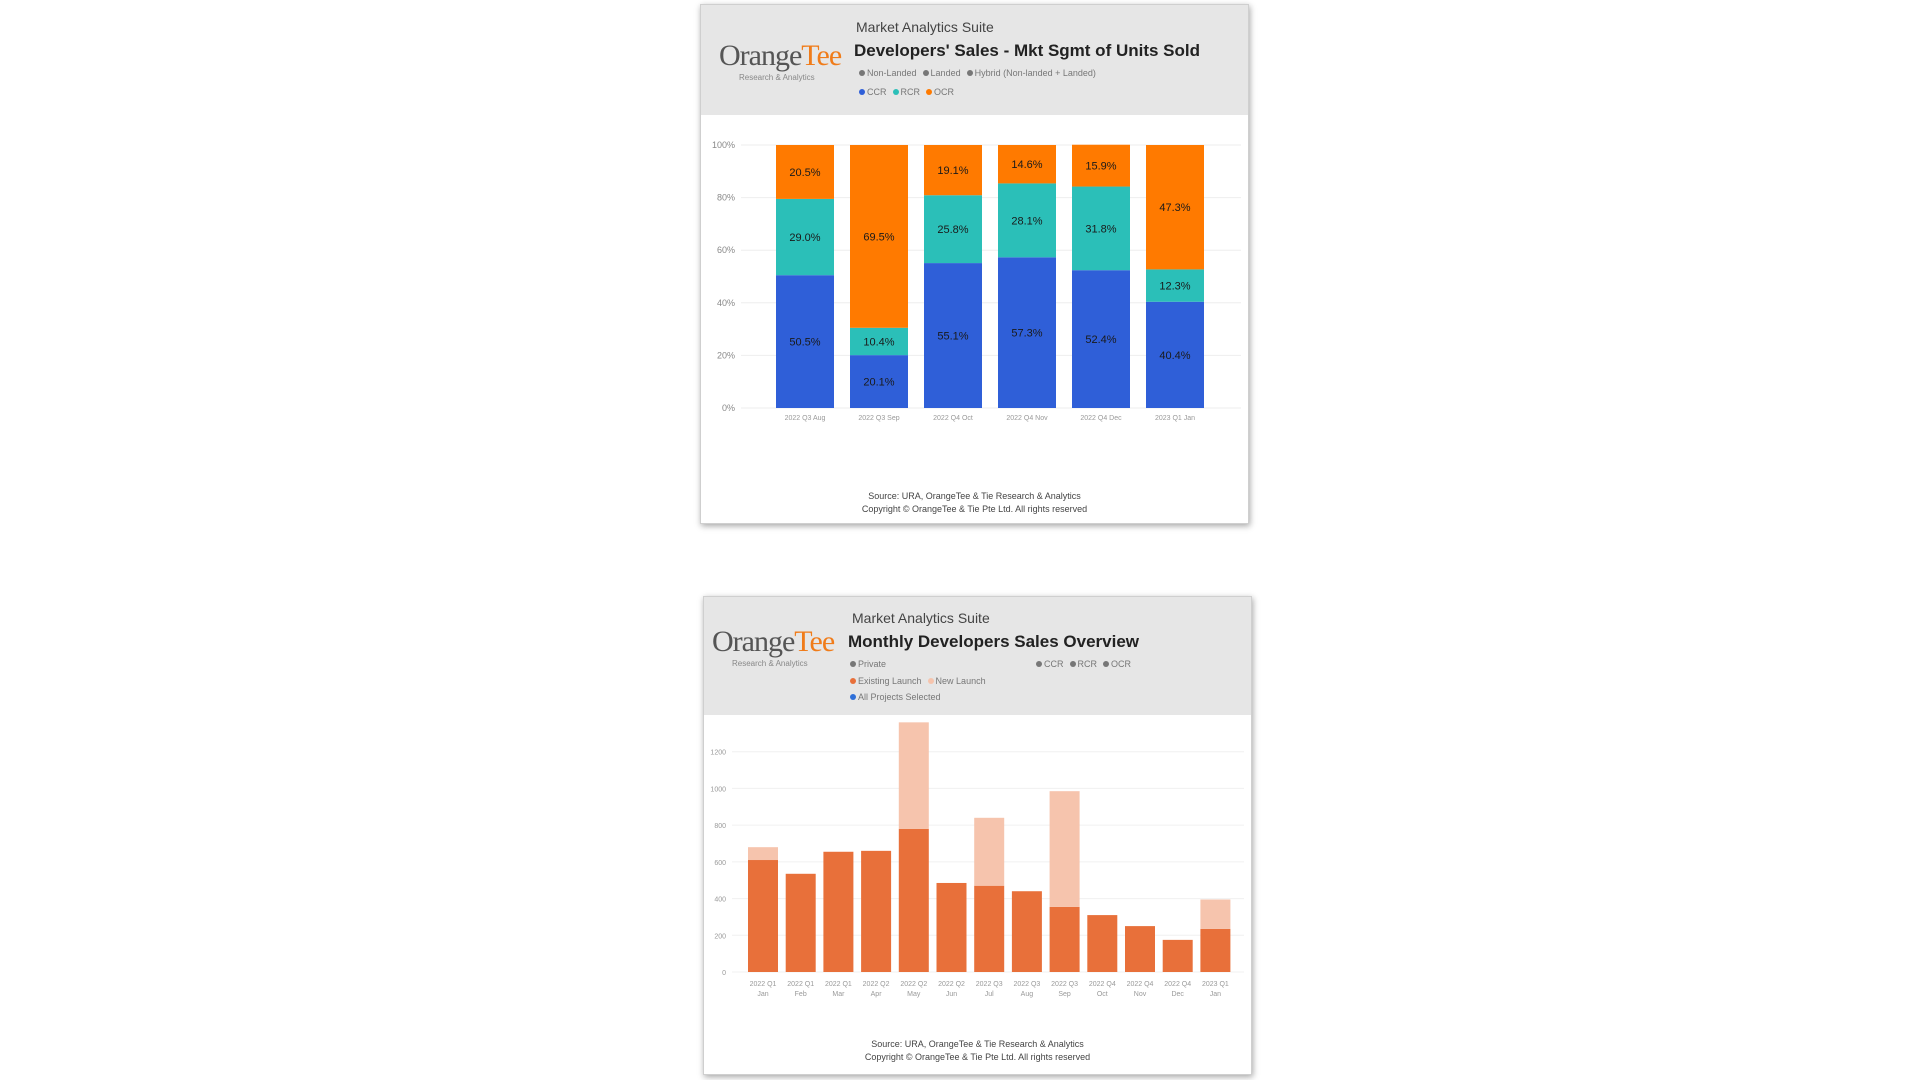 This screenshot has width=1920, height=1080. I want to click on legend-item: All Projects Selected, so click(895, 697).